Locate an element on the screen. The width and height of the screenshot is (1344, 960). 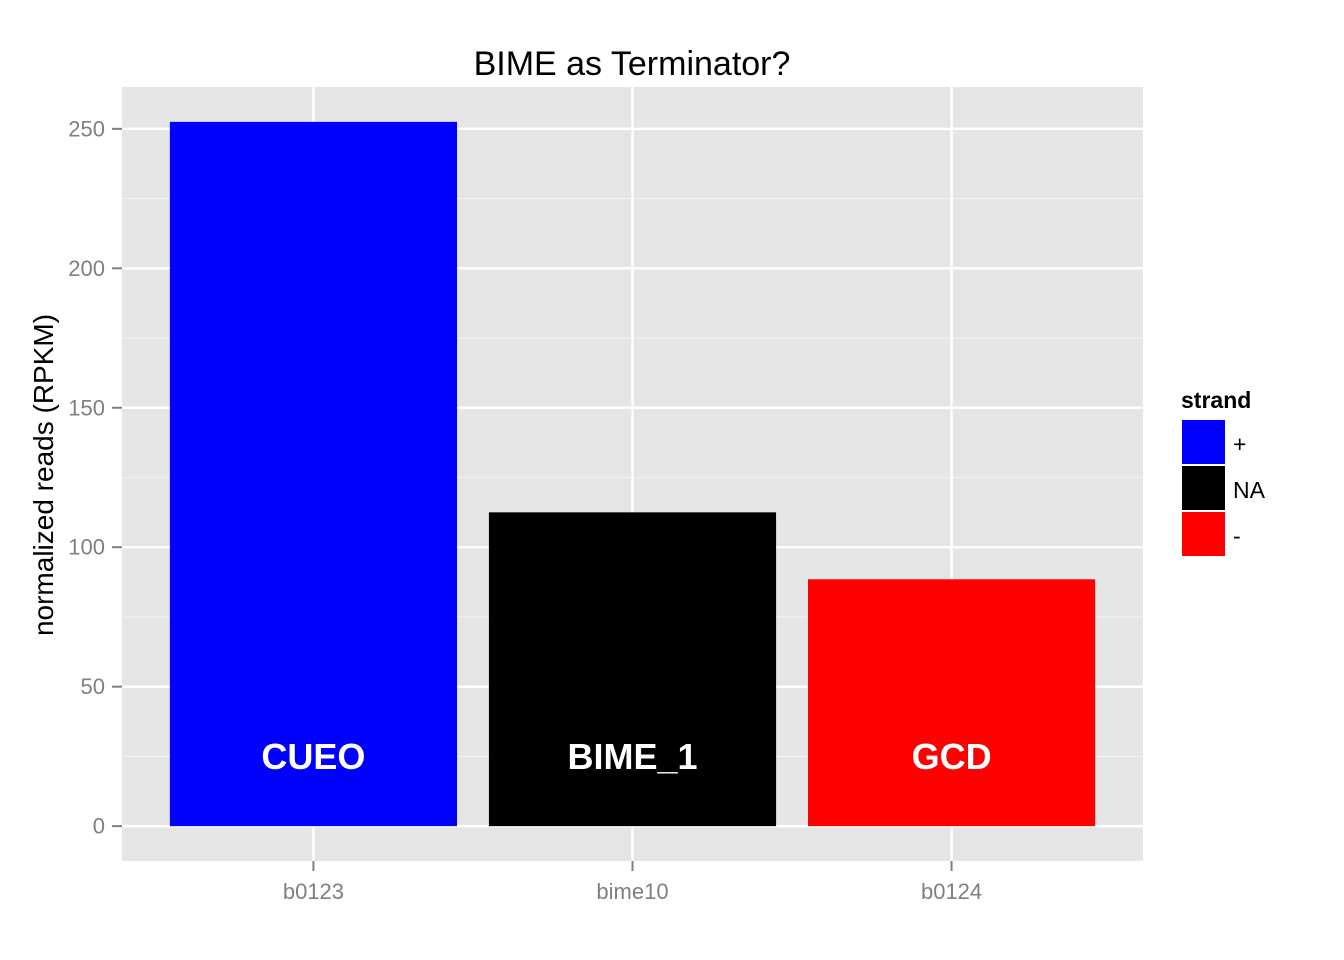
y-tick-label: 50 is located at coordinates (93, 686).